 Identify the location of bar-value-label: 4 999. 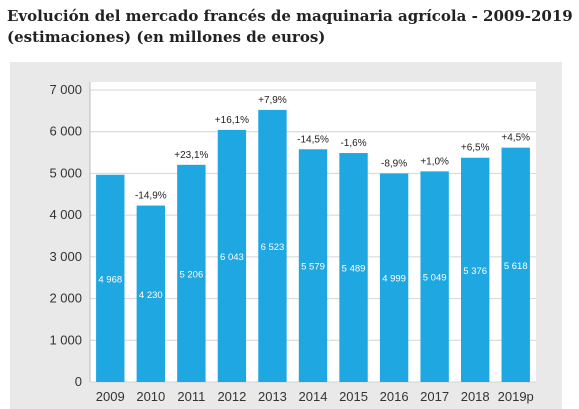
(394, 279).